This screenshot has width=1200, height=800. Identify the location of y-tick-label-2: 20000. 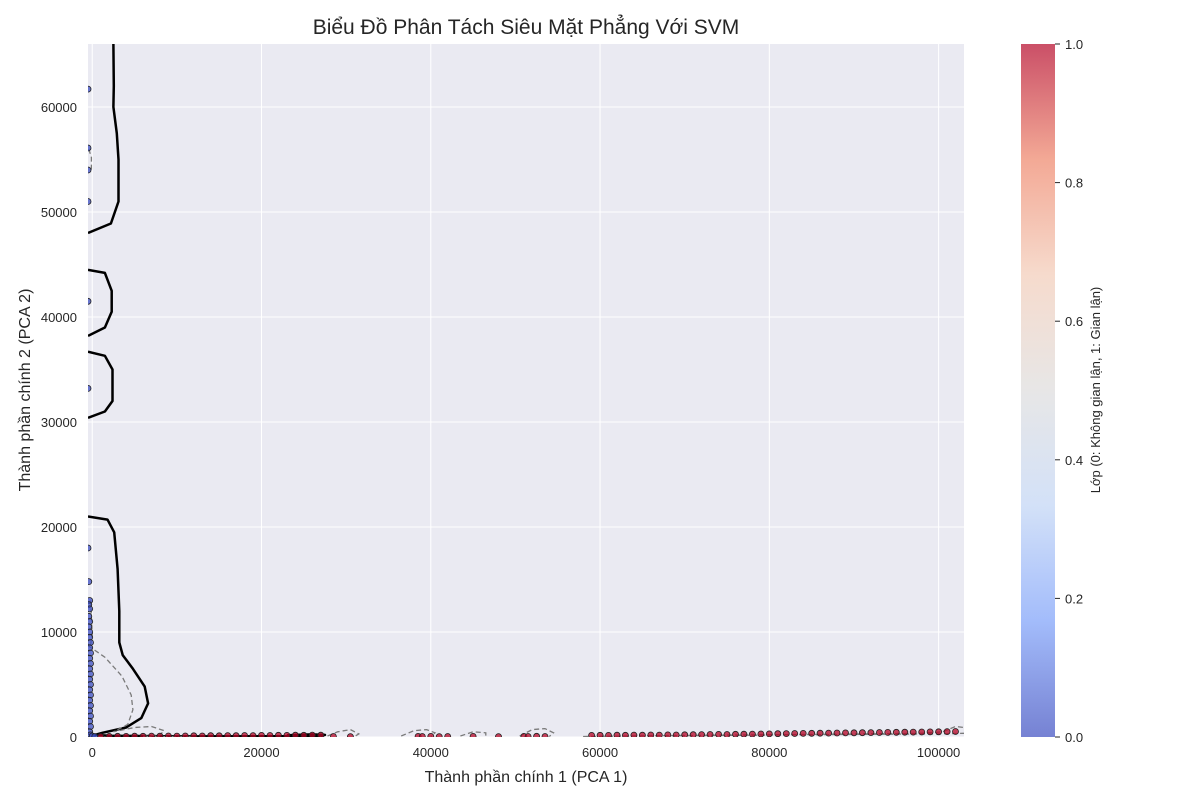
(59, 527).